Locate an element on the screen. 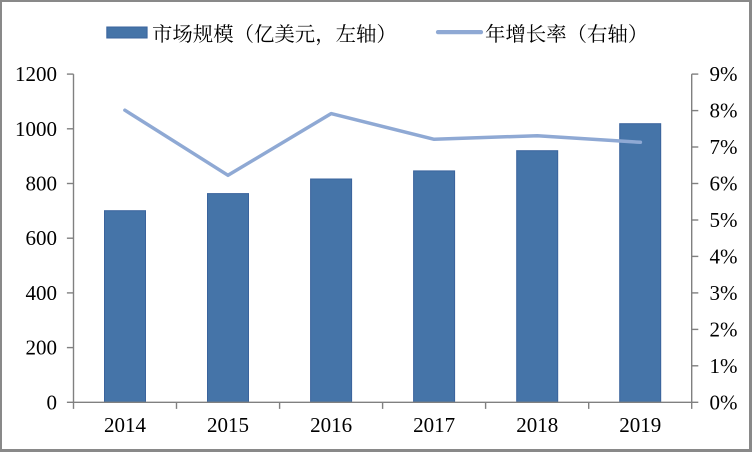  svg-text: 5% is located at coordinates (724, 220).